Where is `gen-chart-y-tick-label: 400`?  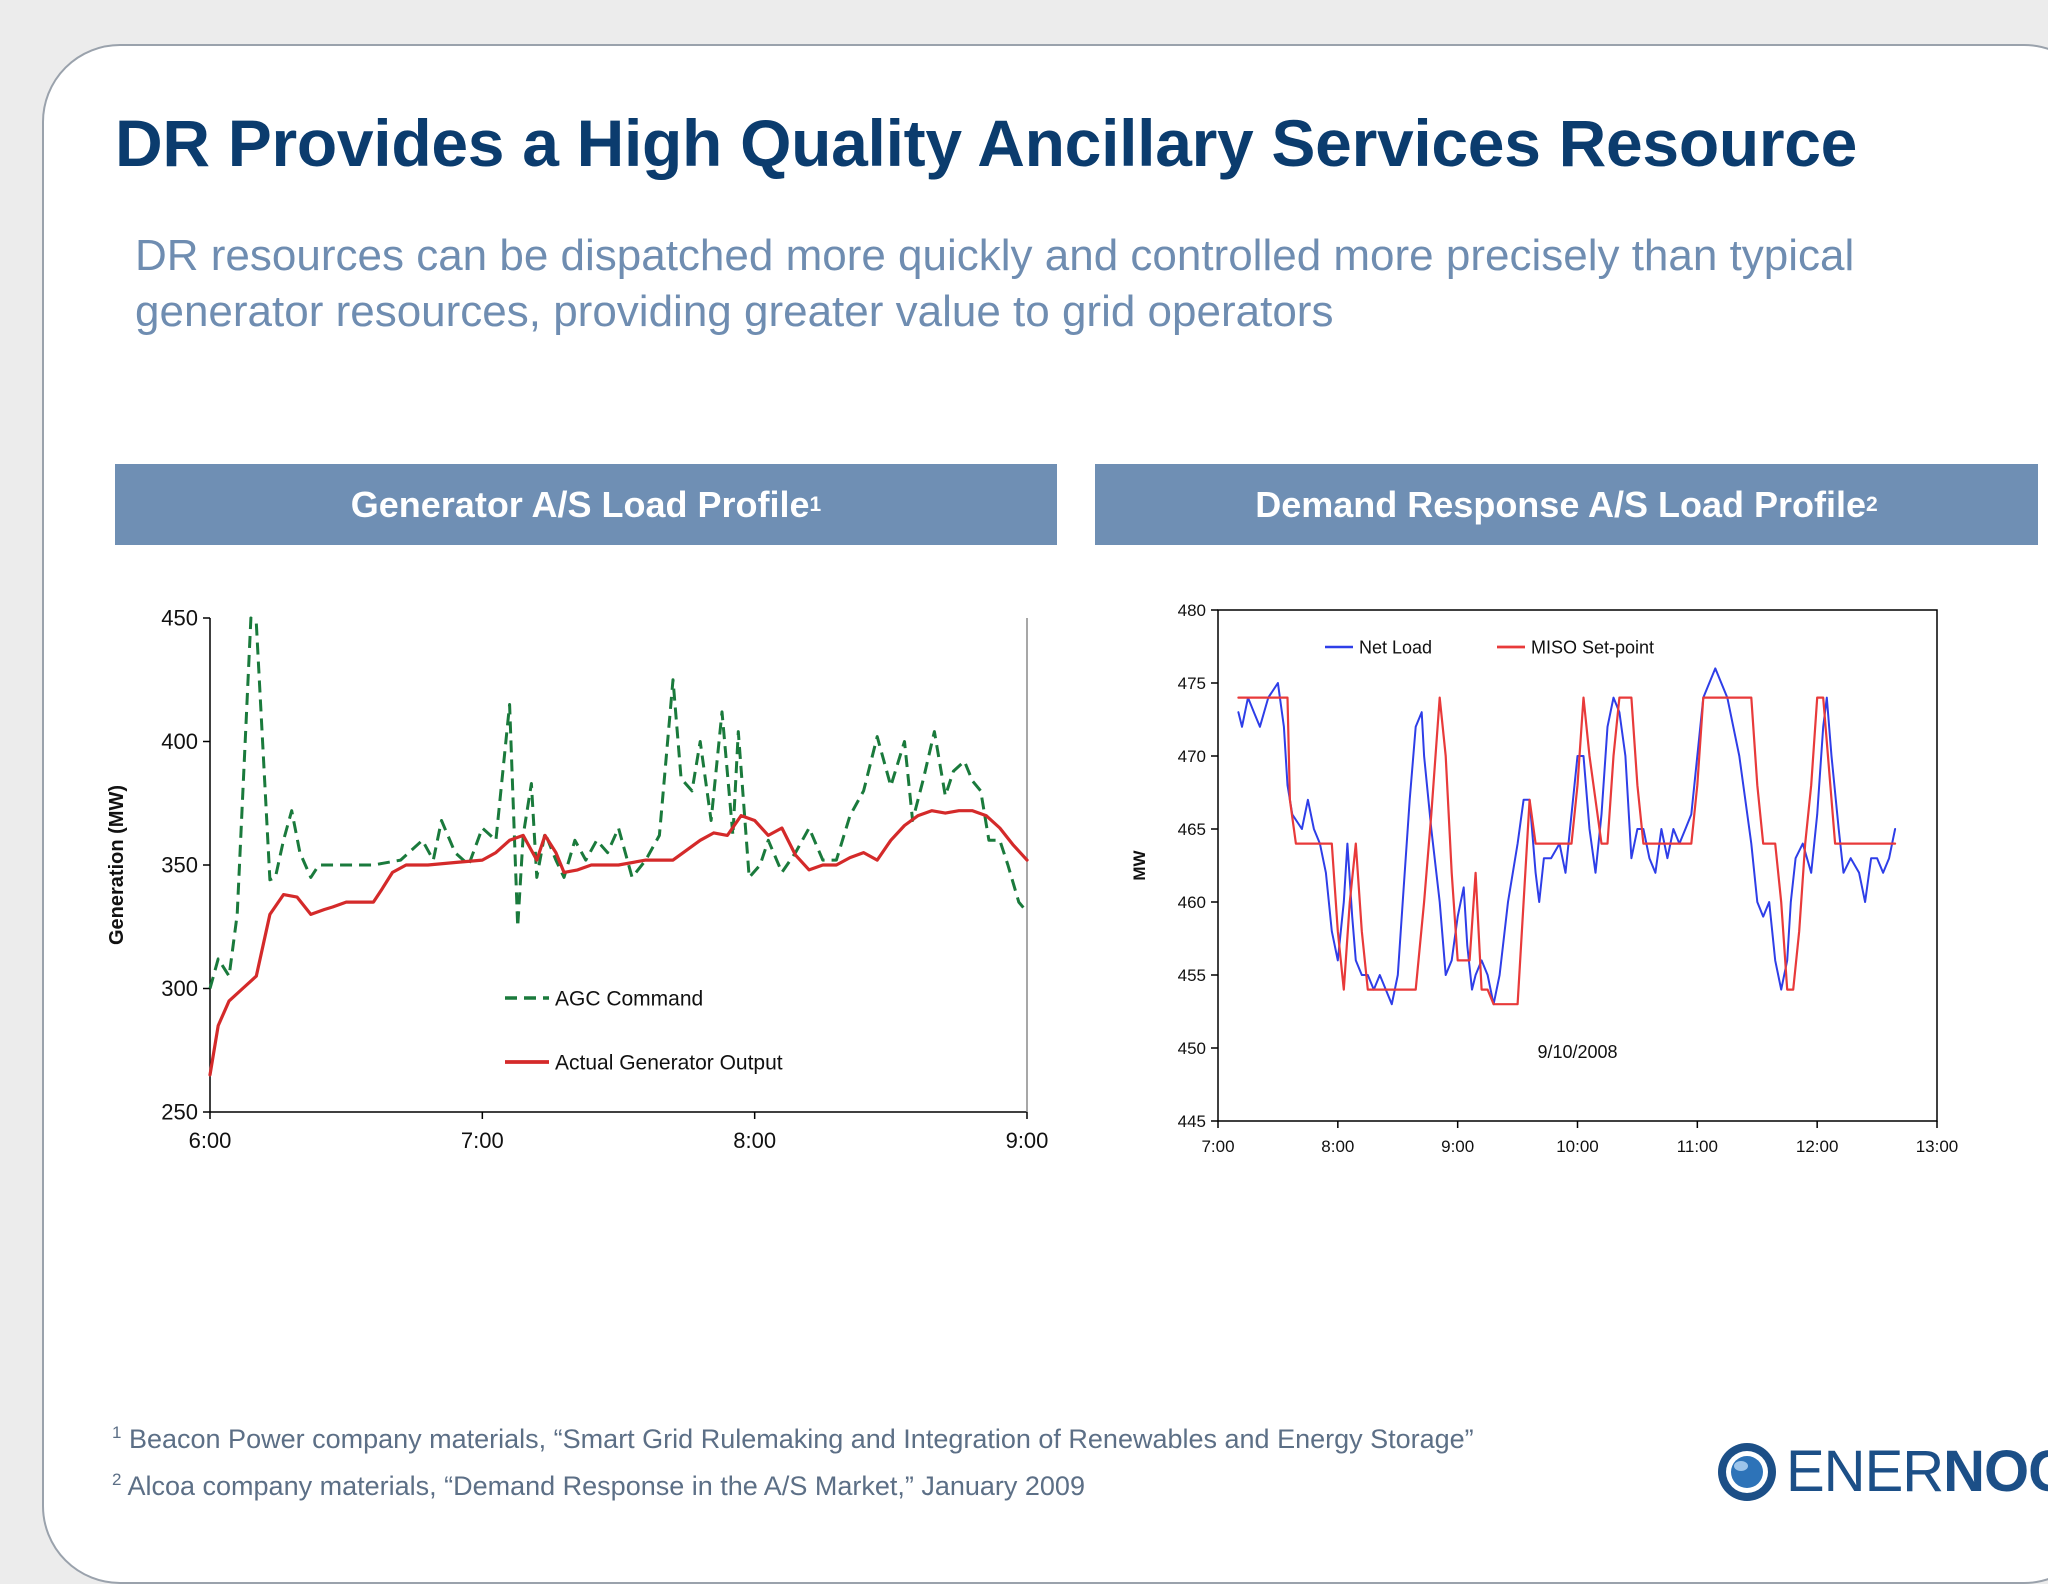
gen-chart-y-tick-label: 400 is located at coordinates (179, 741).